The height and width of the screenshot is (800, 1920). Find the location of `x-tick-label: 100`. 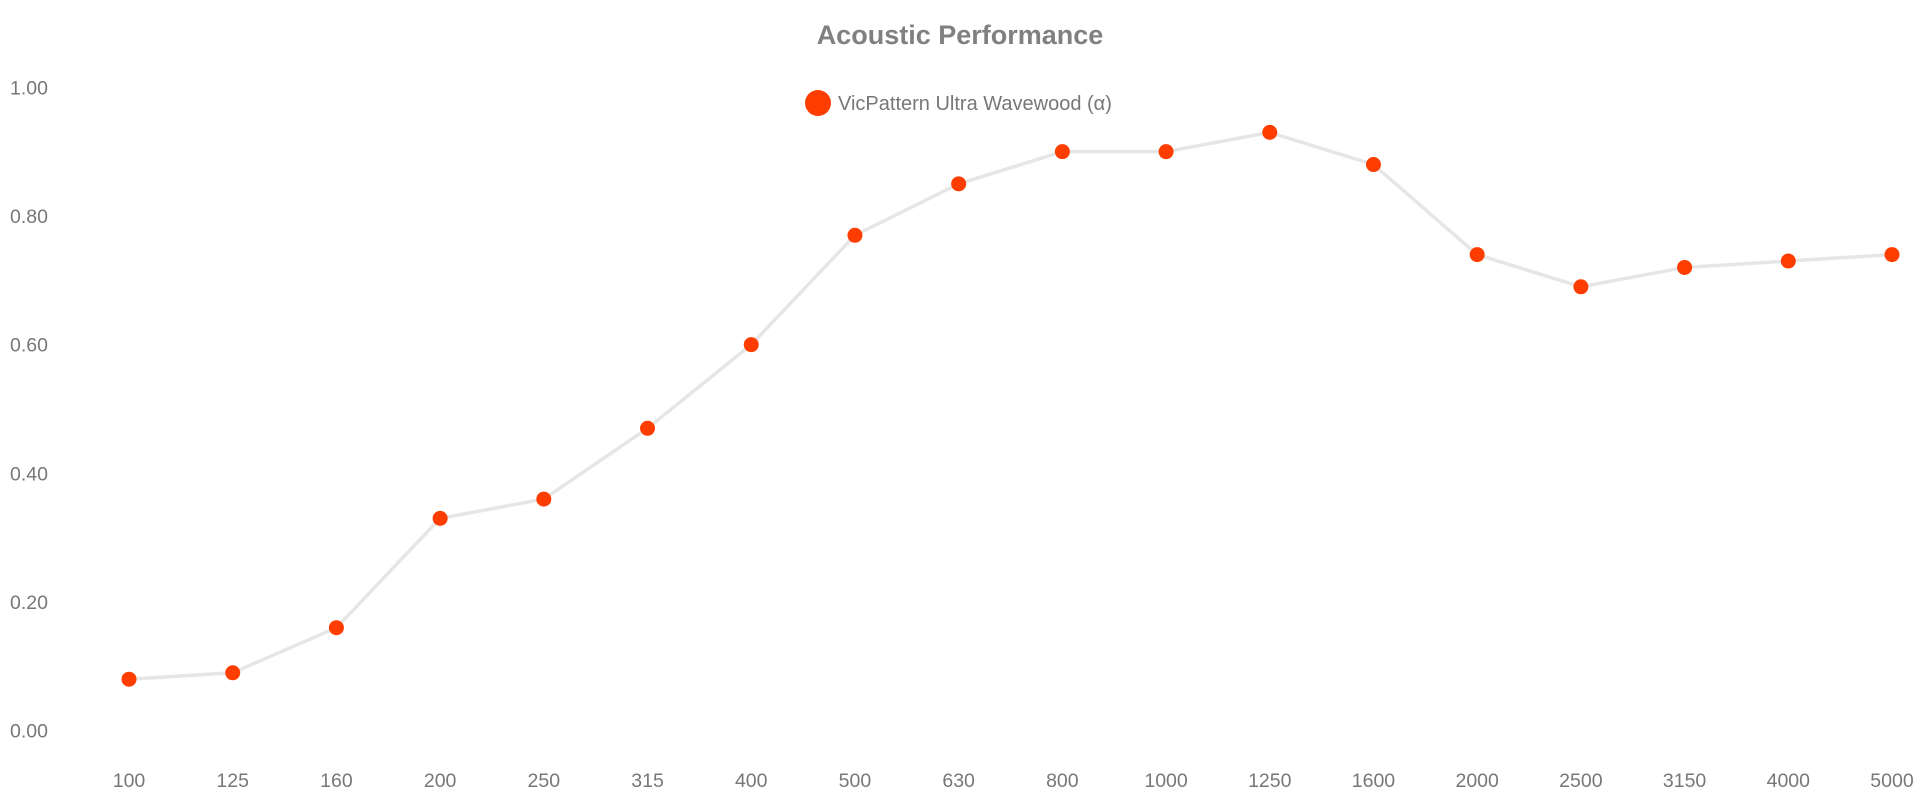

x-tick-label: 100 is located at coordinates (129, 781).